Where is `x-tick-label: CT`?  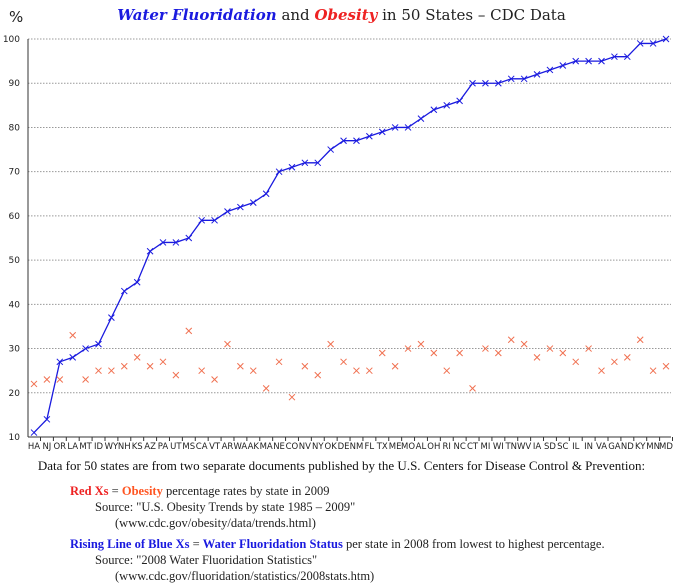 x-tick-label: CT is located at coordinates (473, 447).